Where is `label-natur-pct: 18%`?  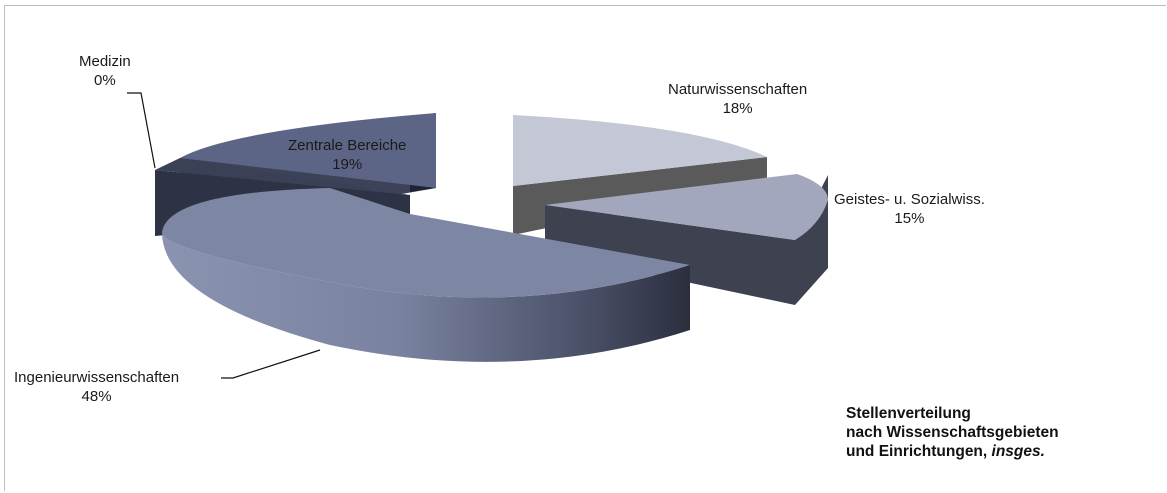
label-natur-pct: 18% is located at coordinates (737, 108).